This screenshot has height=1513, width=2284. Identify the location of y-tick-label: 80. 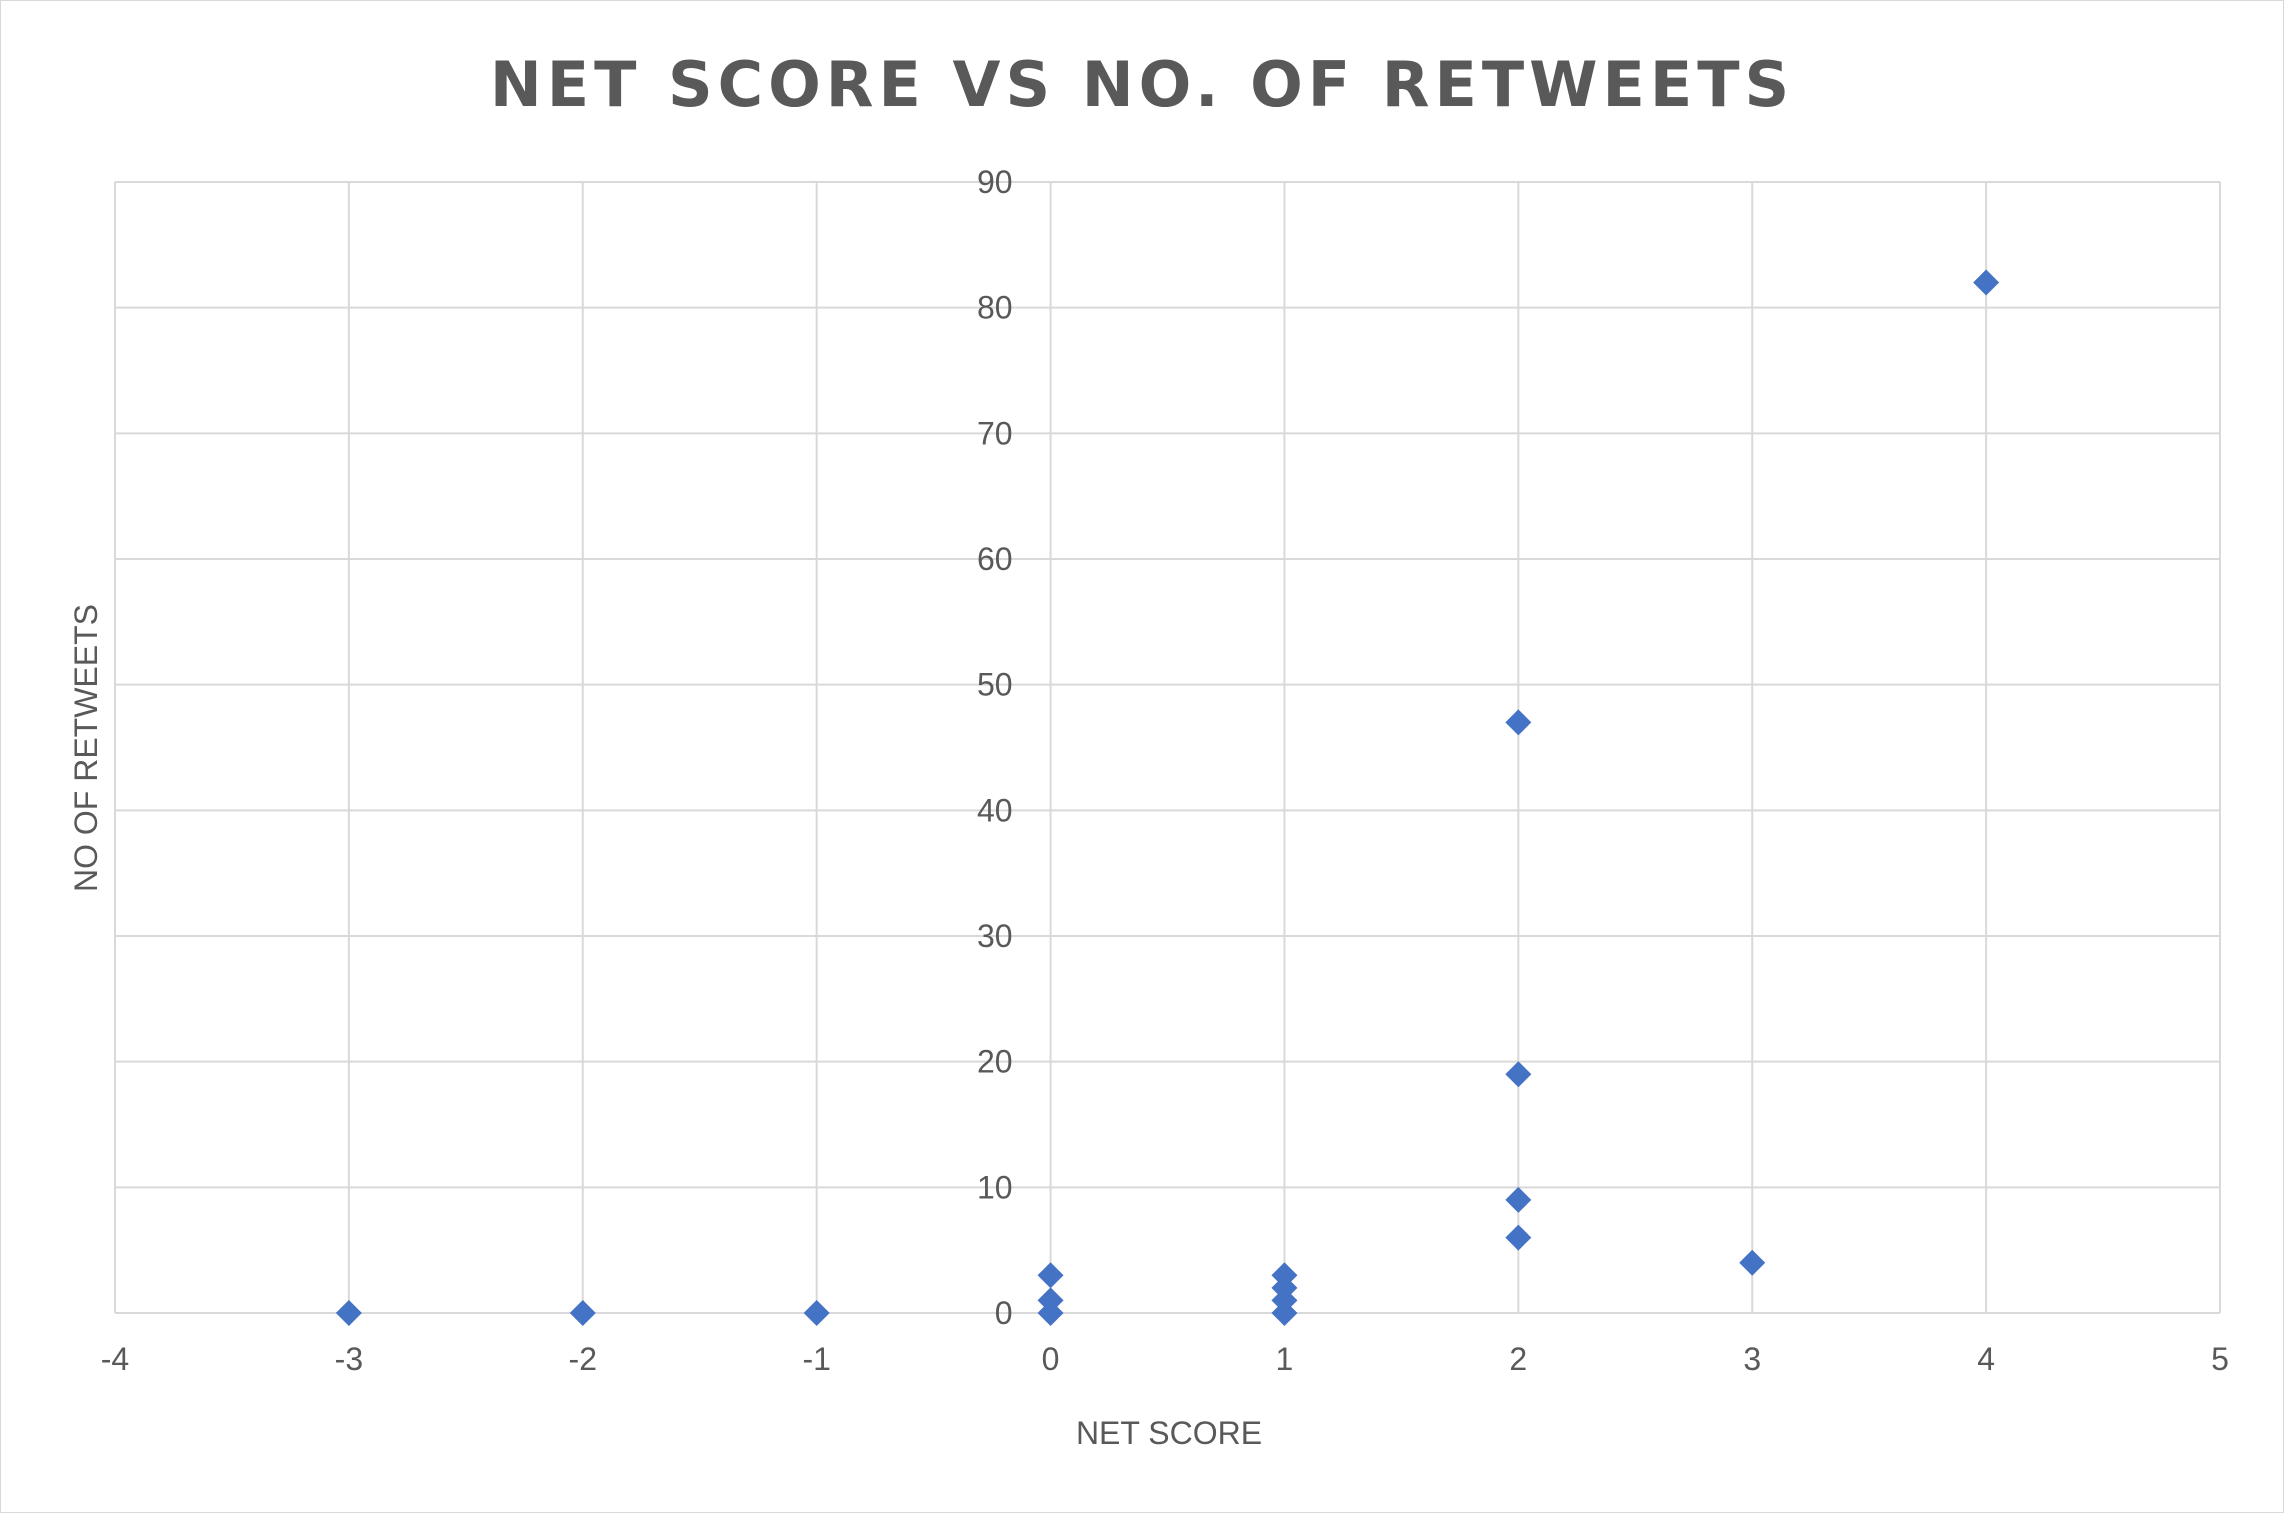
(995, 308).